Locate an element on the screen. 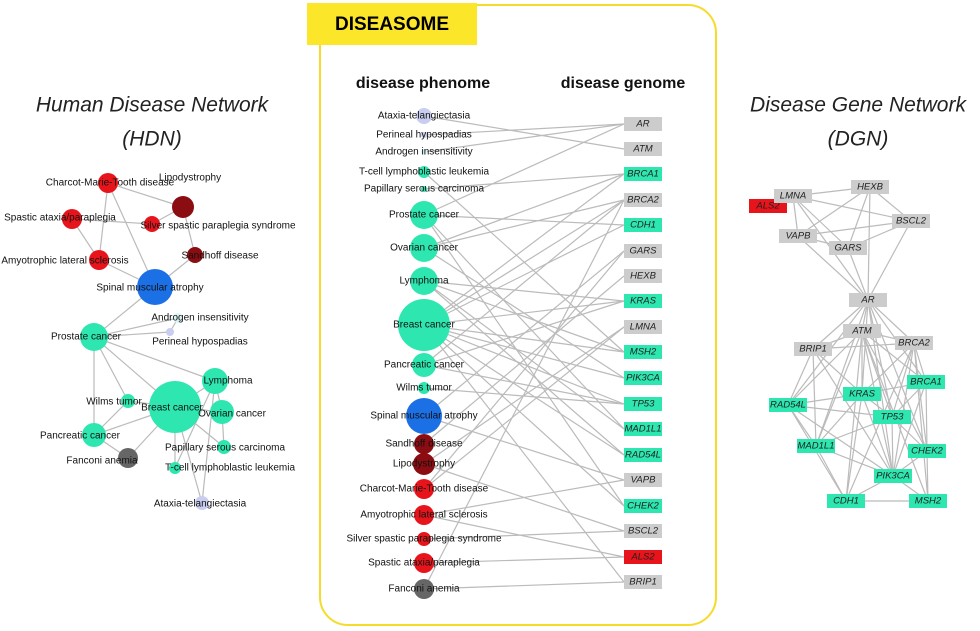  genome-label: CHEK2 is located at coordinates (643, 506).